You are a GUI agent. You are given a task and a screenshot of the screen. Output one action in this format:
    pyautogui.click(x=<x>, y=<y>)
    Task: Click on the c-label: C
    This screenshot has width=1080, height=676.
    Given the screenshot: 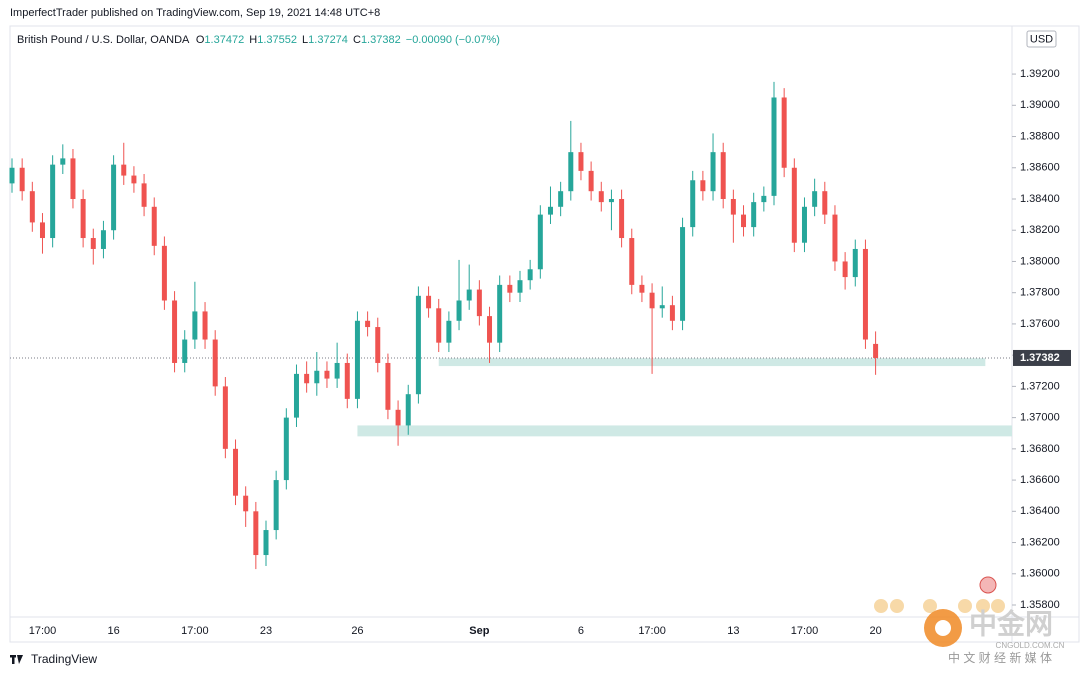 What is the action you would take?
    pyautogui.click(x=357, y=40)
    